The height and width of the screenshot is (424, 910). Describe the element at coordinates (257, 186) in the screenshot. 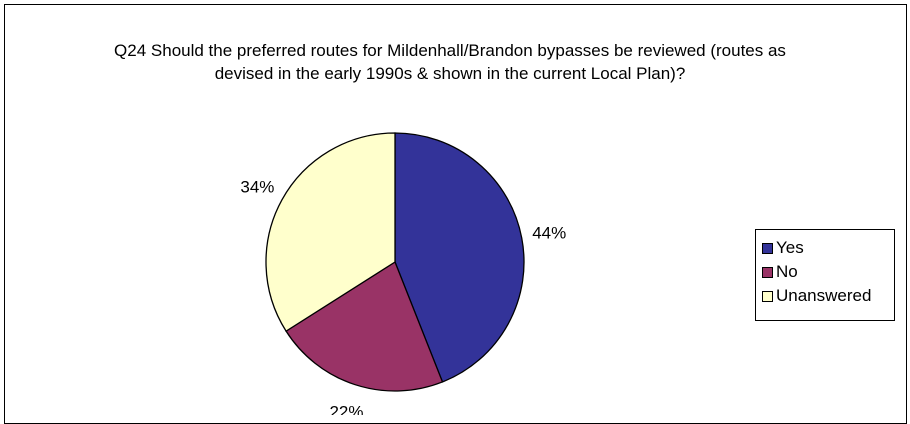

I see `data-label-unanswered: 34%` at that location.